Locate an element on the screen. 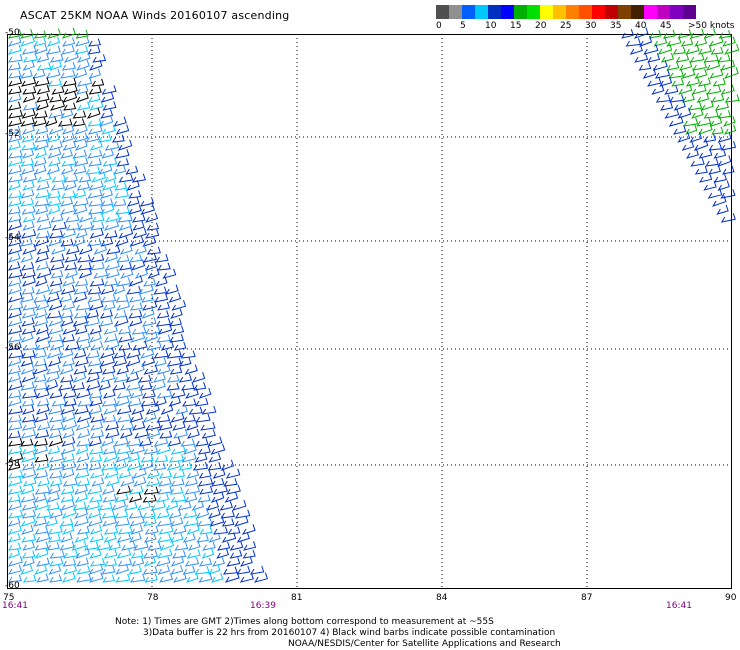 Image resolution: width=740 pixels, height=650 pixels. pass-time-right: 16:41 is located at coordinates (679, 606).